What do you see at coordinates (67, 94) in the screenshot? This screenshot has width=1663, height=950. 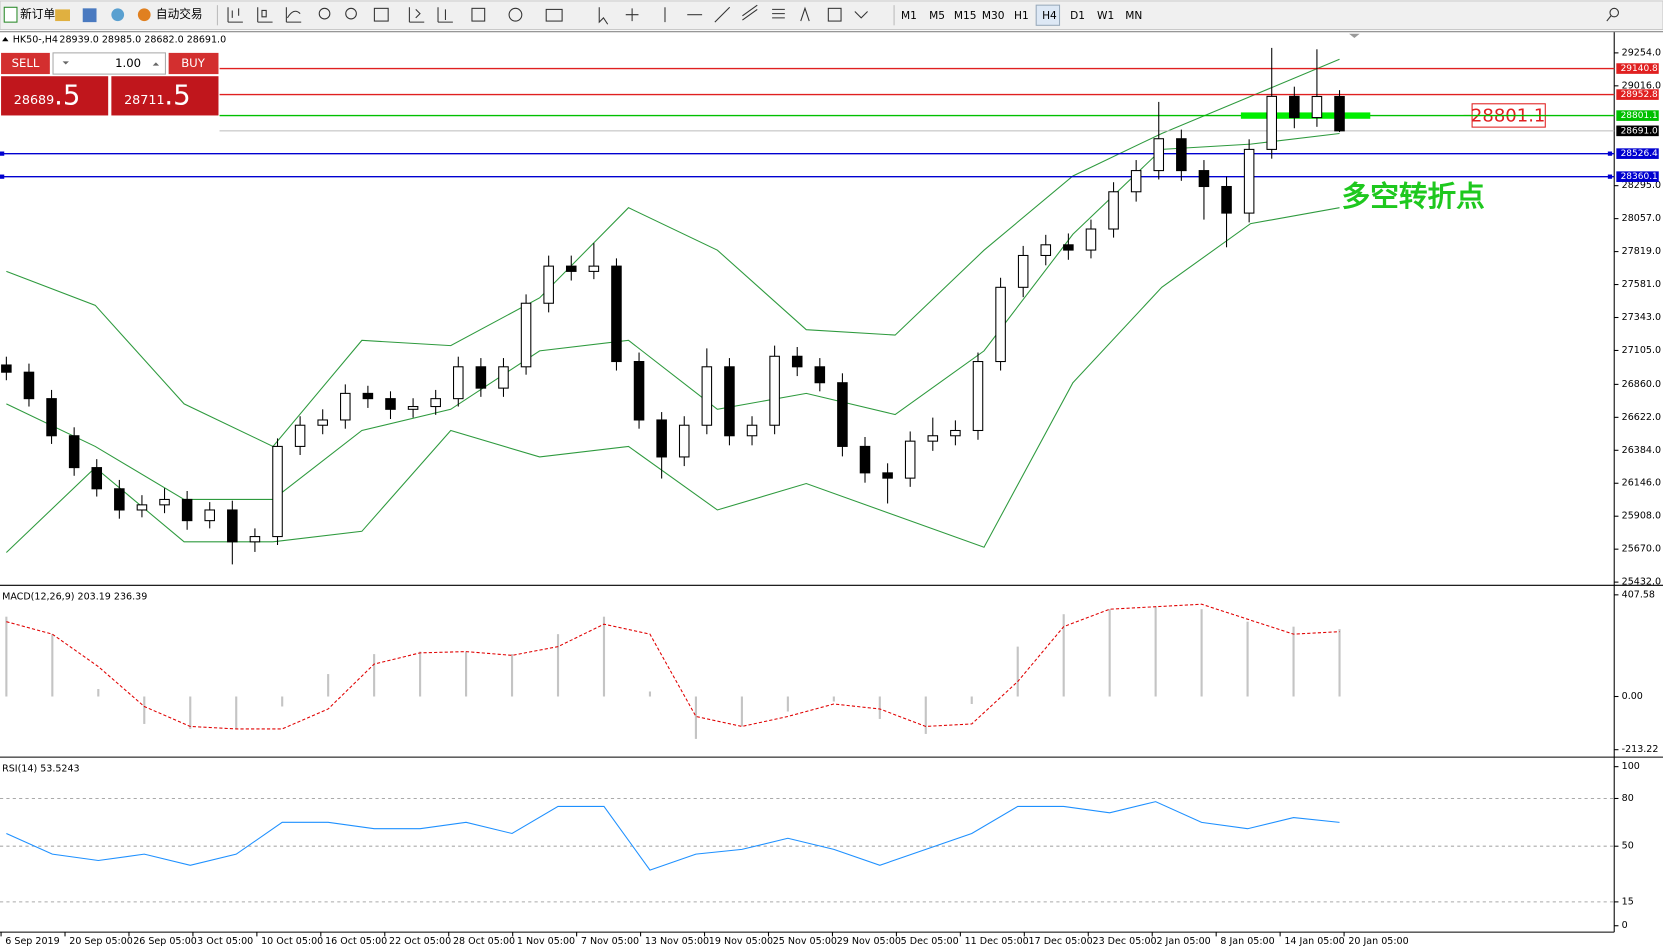 I see `sell-price-frac: .5` at bounding box center [67, 94].